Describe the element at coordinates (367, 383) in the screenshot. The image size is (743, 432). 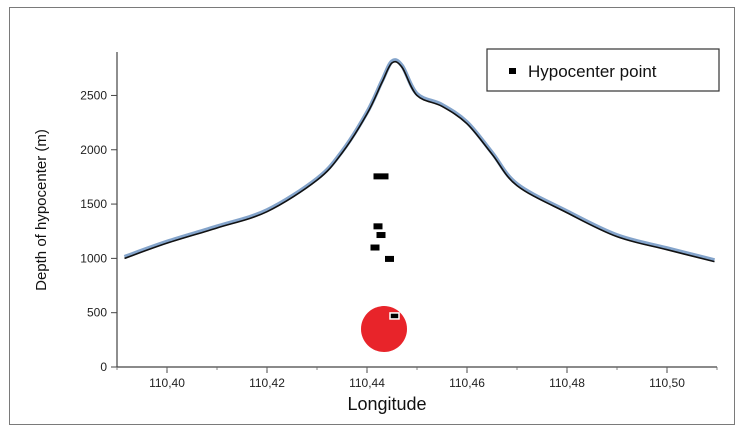
I see `x-tick-label: 110,44` at that location.